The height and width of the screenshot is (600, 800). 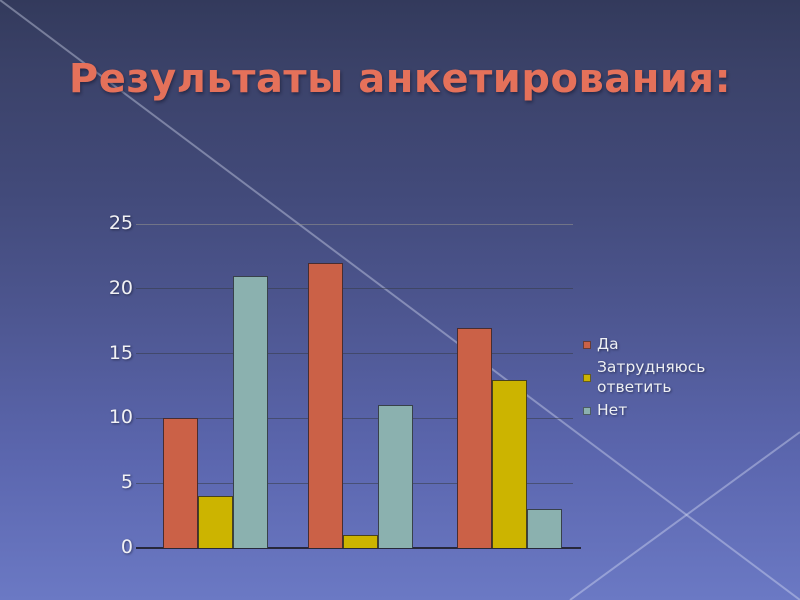 I want to click on y-axis-label-10: 10, so click(x=120, y=417).